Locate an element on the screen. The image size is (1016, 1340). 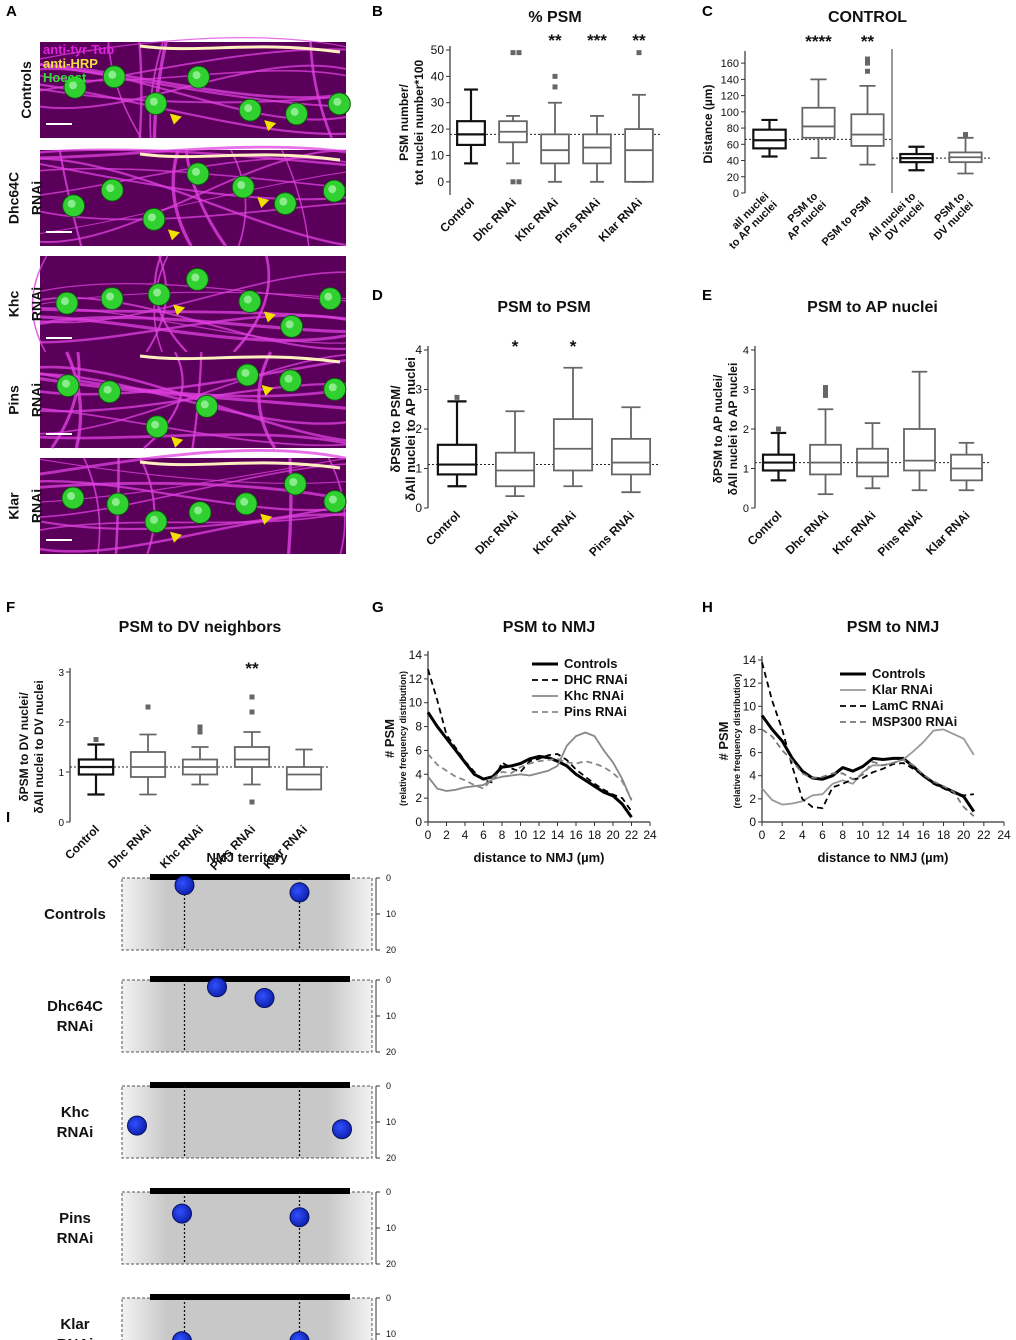
x-tick-label: 2 is located at coordinates (782, 835).